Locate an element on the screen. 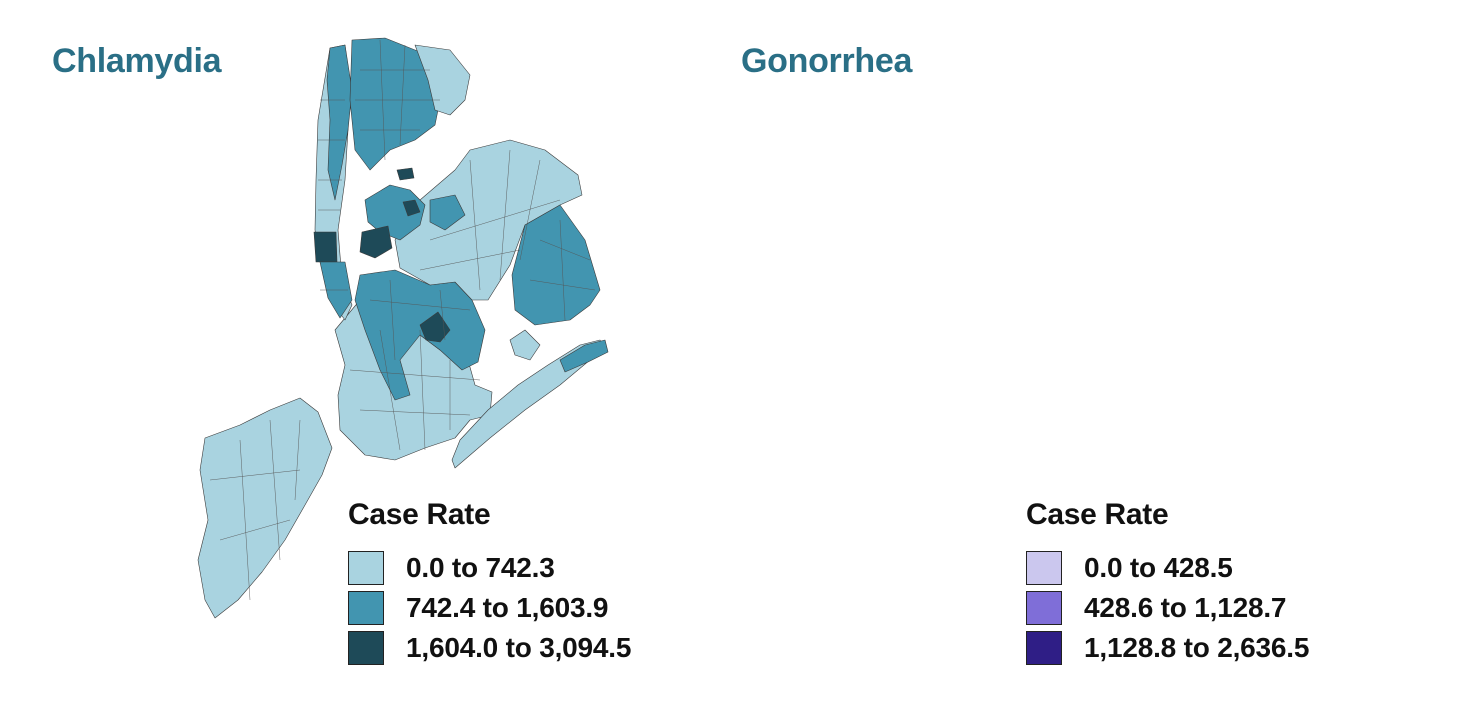 Image resolution: width=1474 pixels, height=720 pixels. legend-label: 742.4 to 1,603.9 is located at coordinates (507, 607).